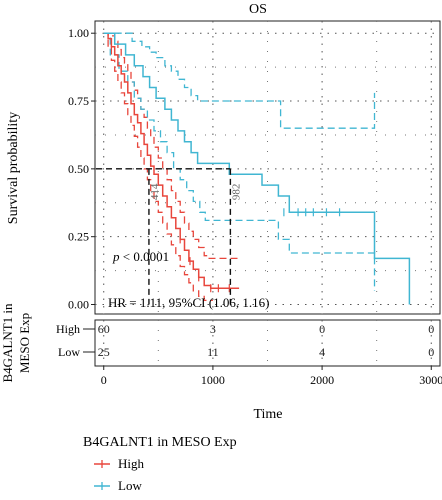  Describe the element at coordinates (322, 380) in the screenshot. I see `x-tick-label: 2000` at that location.